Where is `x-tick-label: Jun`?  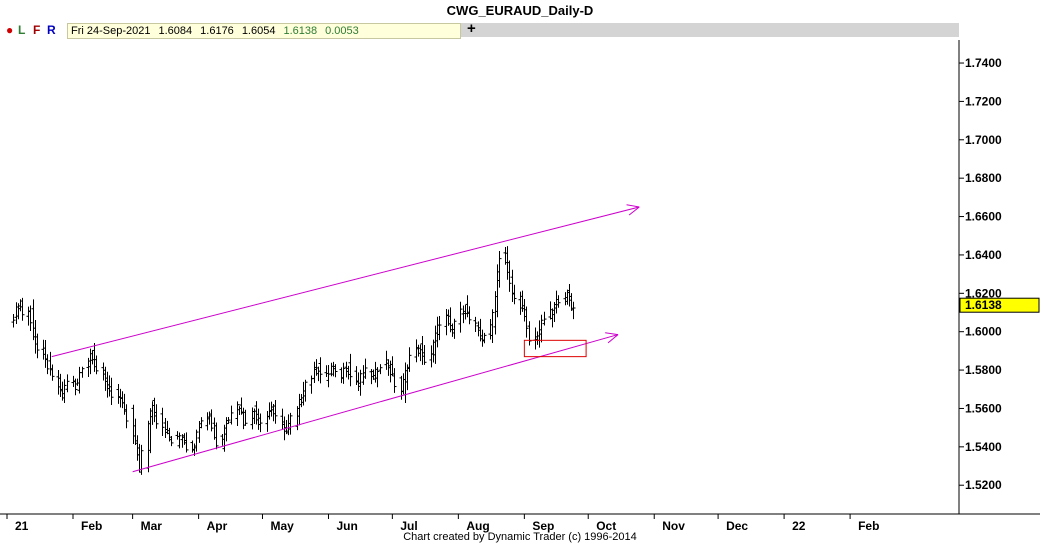 x-tick-label: Jun is located at coordinates (346, 526).